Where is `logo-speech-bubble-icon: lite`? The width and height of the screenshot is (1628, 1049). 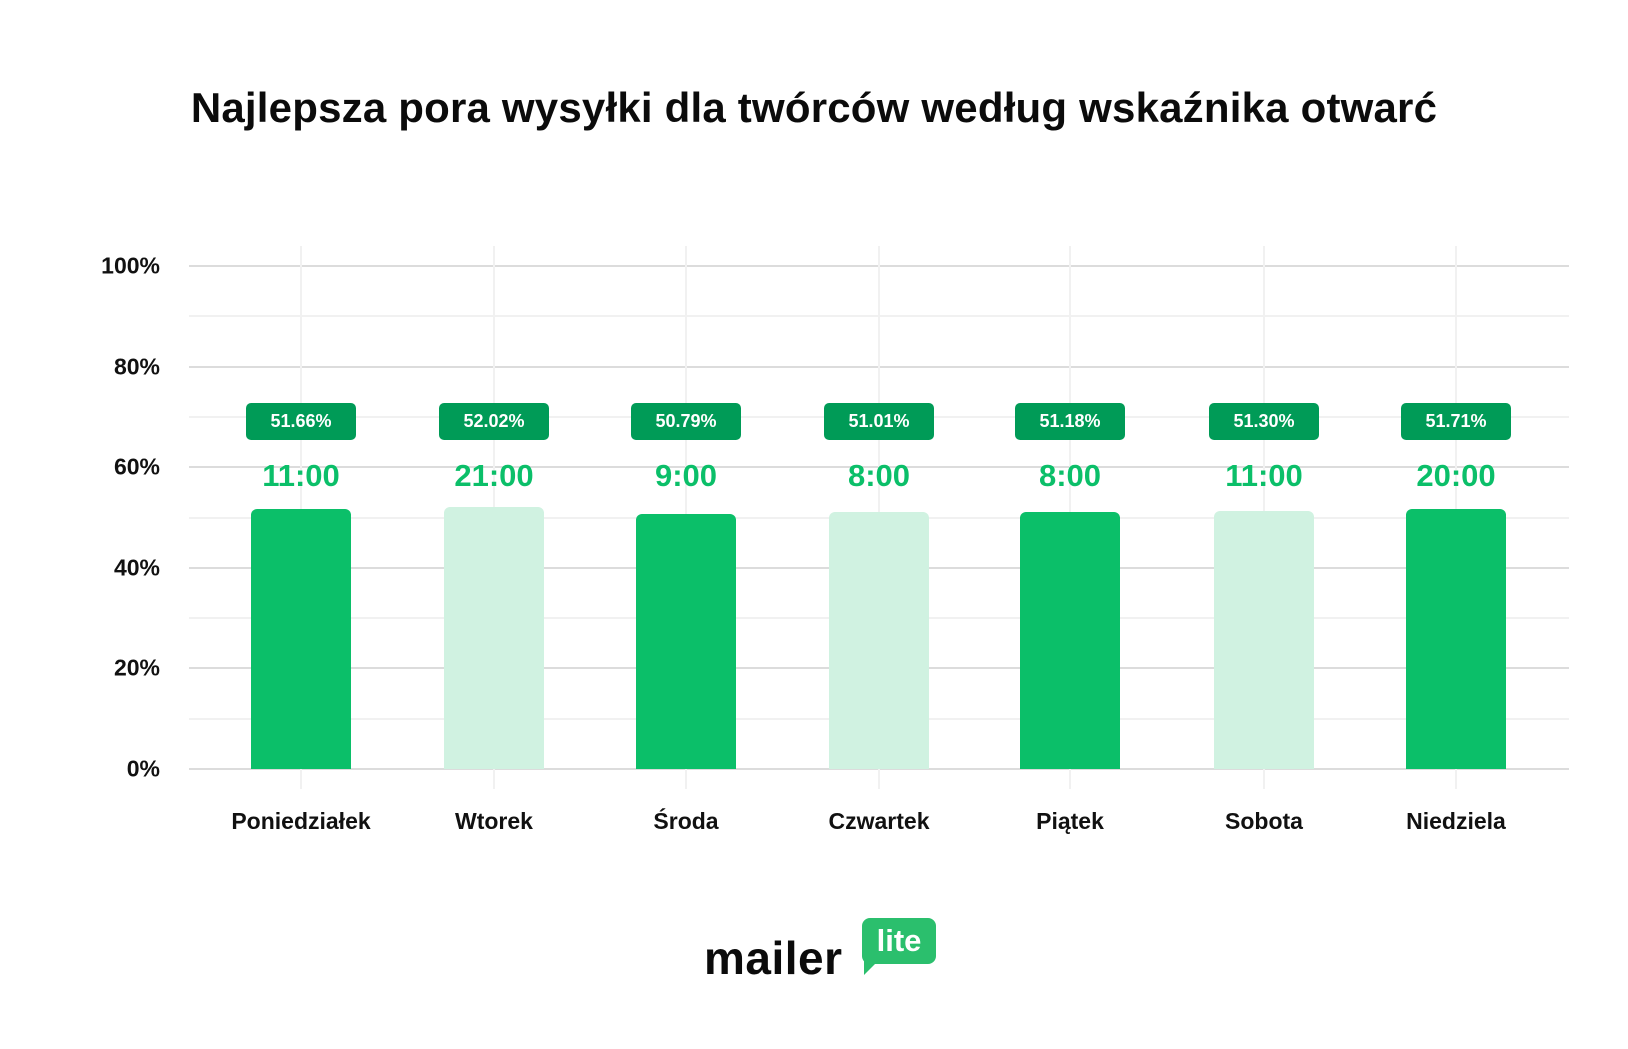
logo-speech-bubble-icon: lite is located at coordinates (899, 941).